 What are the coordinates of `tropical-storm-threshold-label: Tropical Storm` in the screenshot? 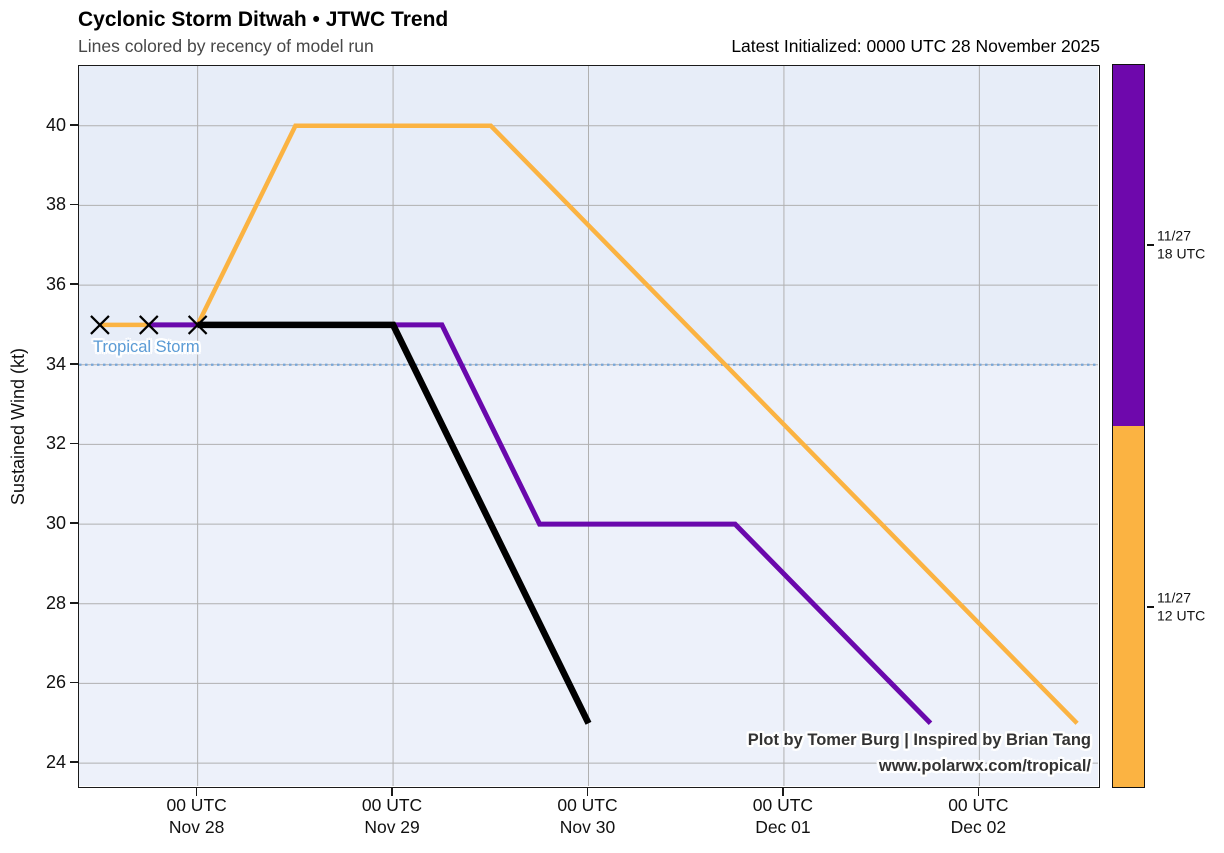 It's located at (146, 347).